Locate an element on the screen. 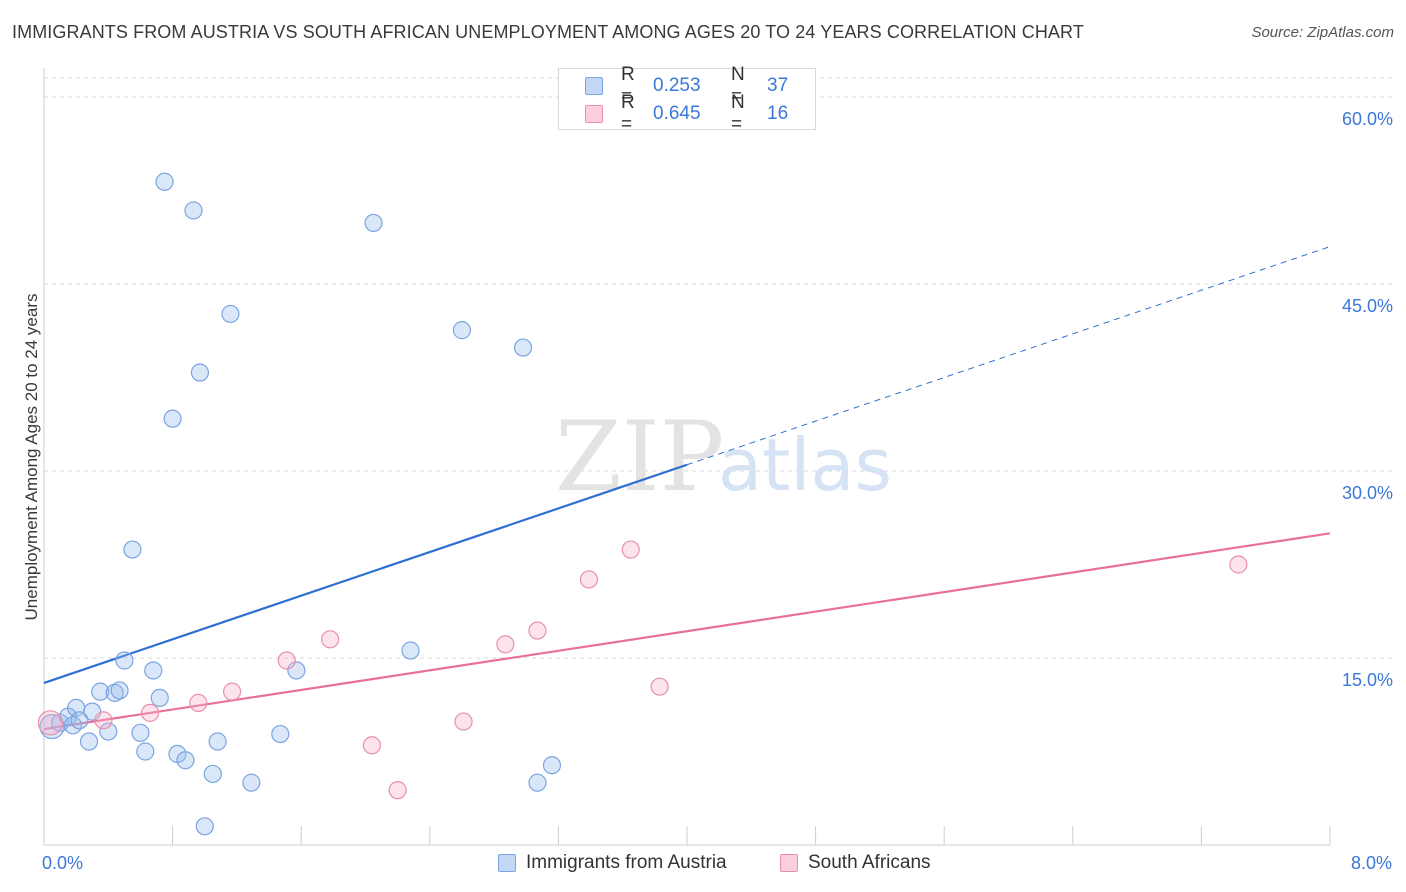  y-tick-label: 45.0% is located at coordinates (1367, 306).